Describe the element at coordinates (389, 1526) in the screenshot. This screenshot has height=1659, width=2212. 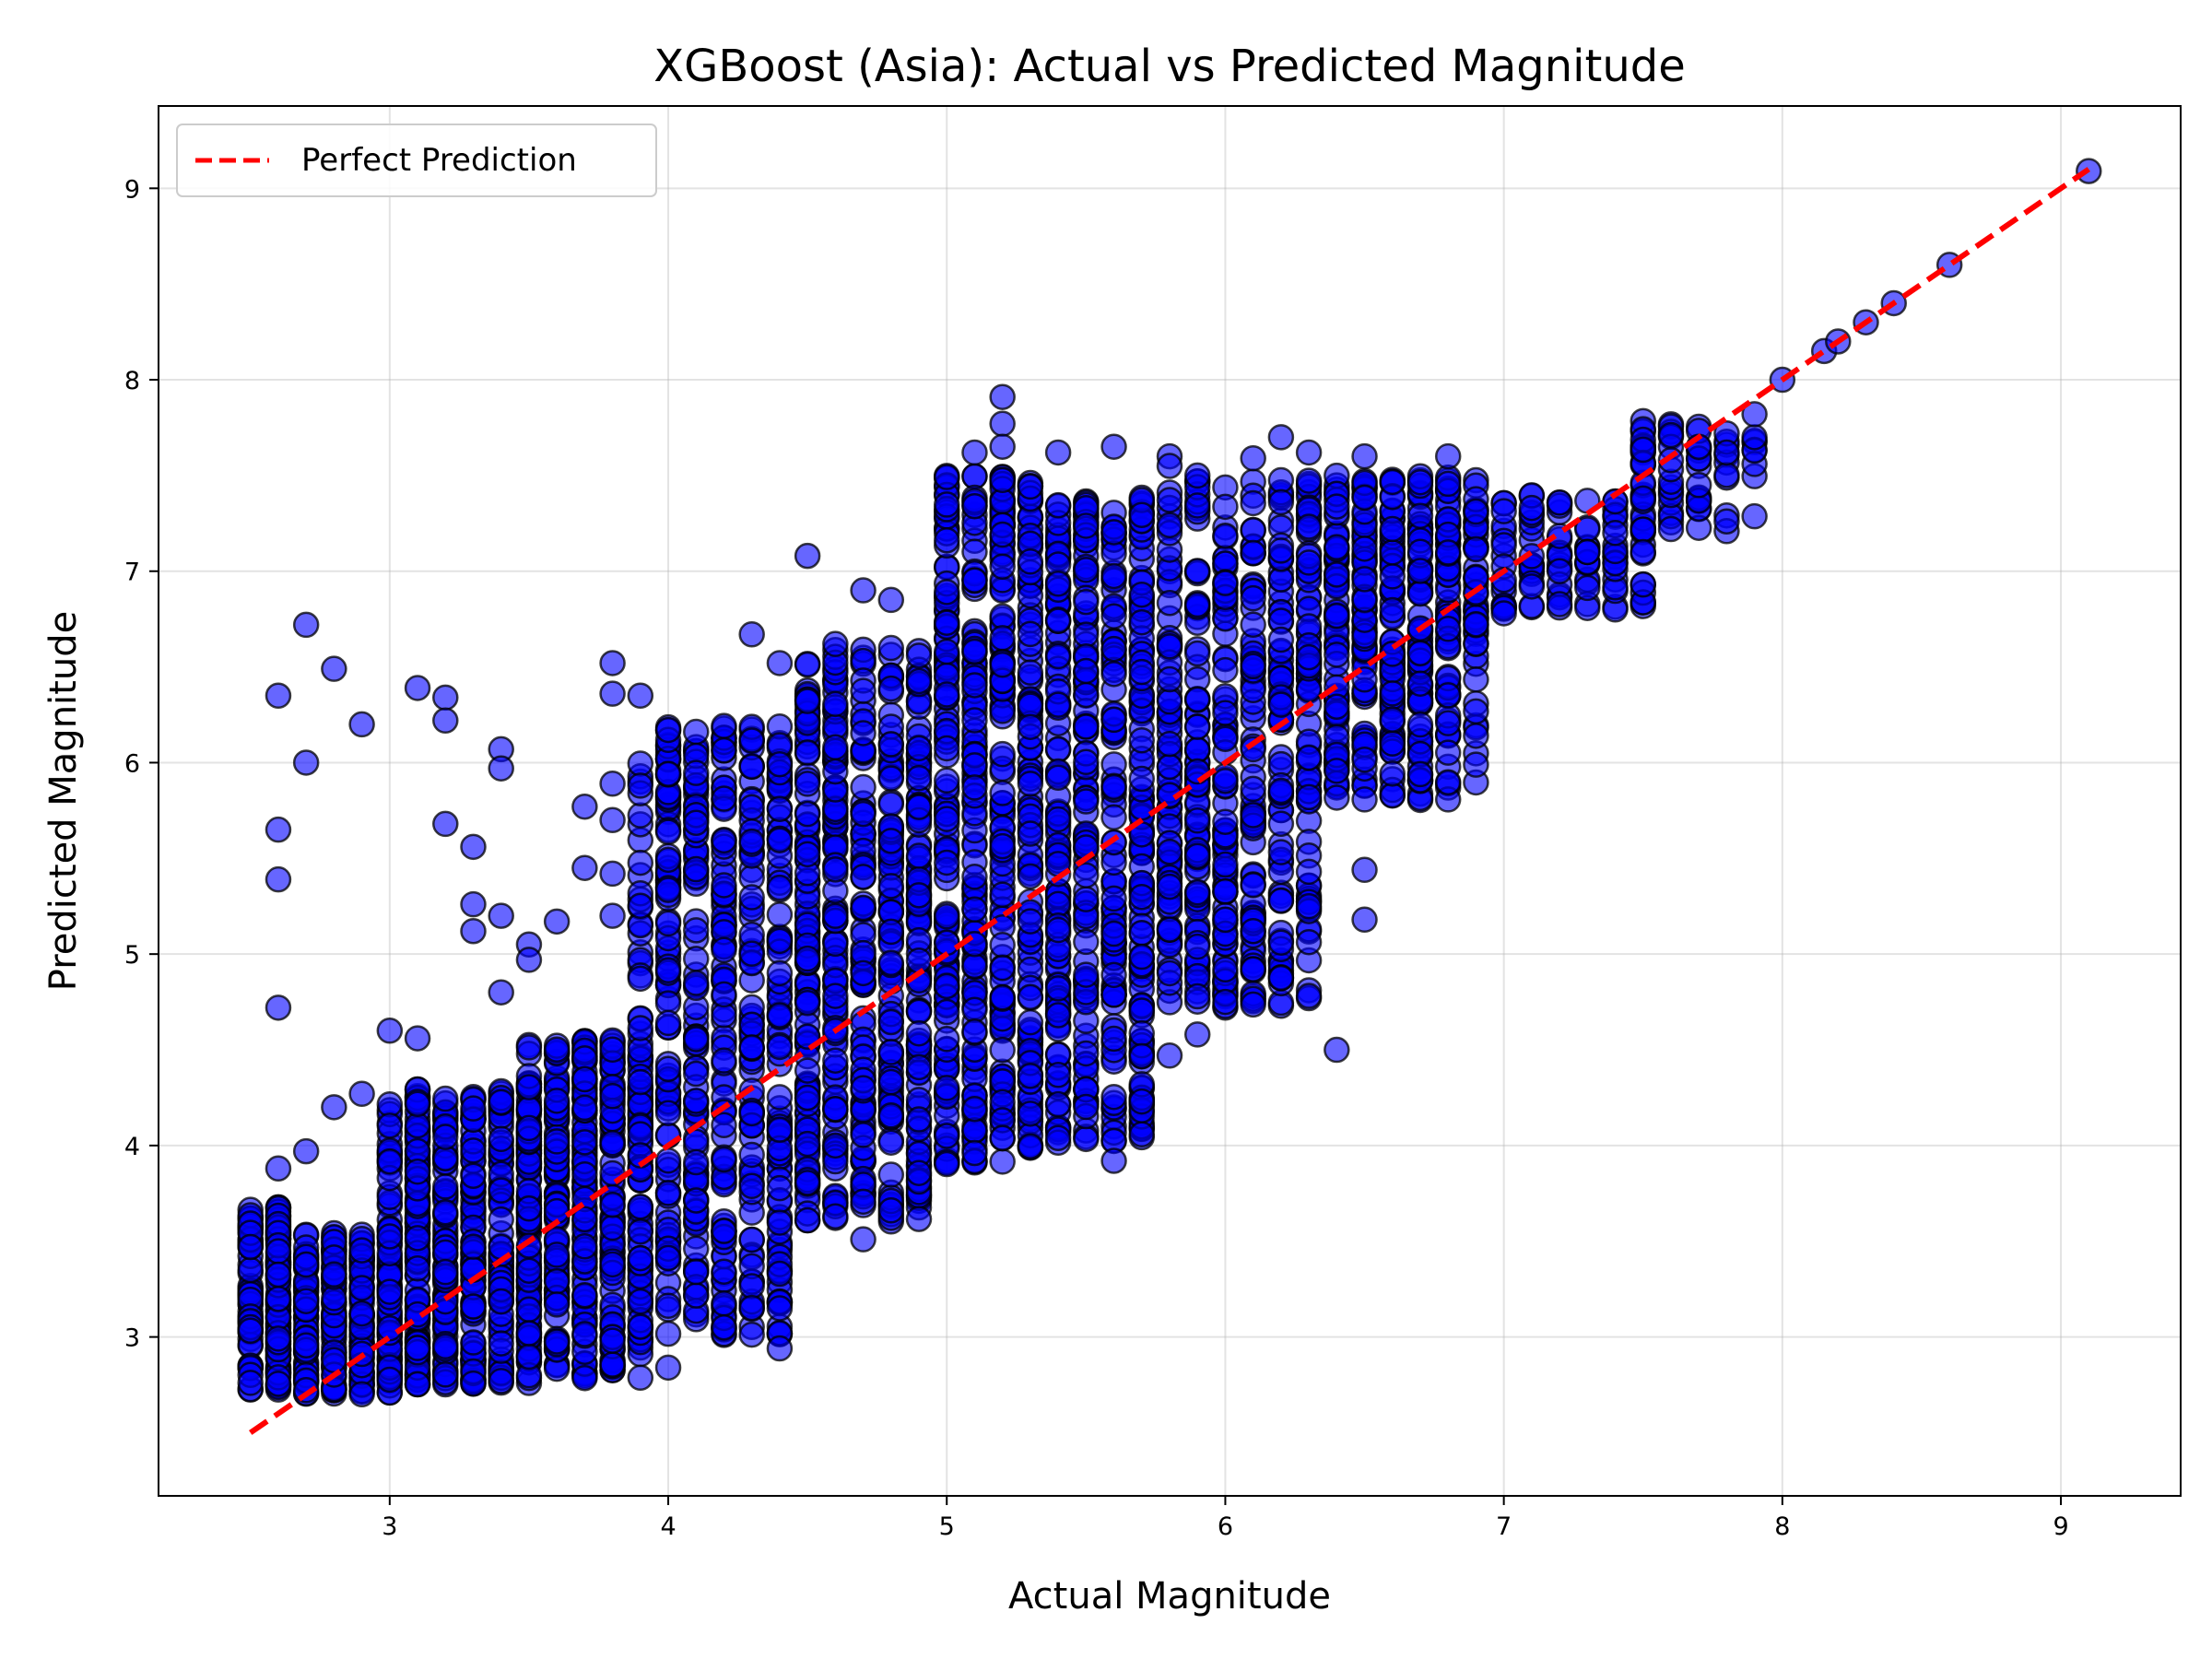
I see `x-tick-label: 3` at that location.